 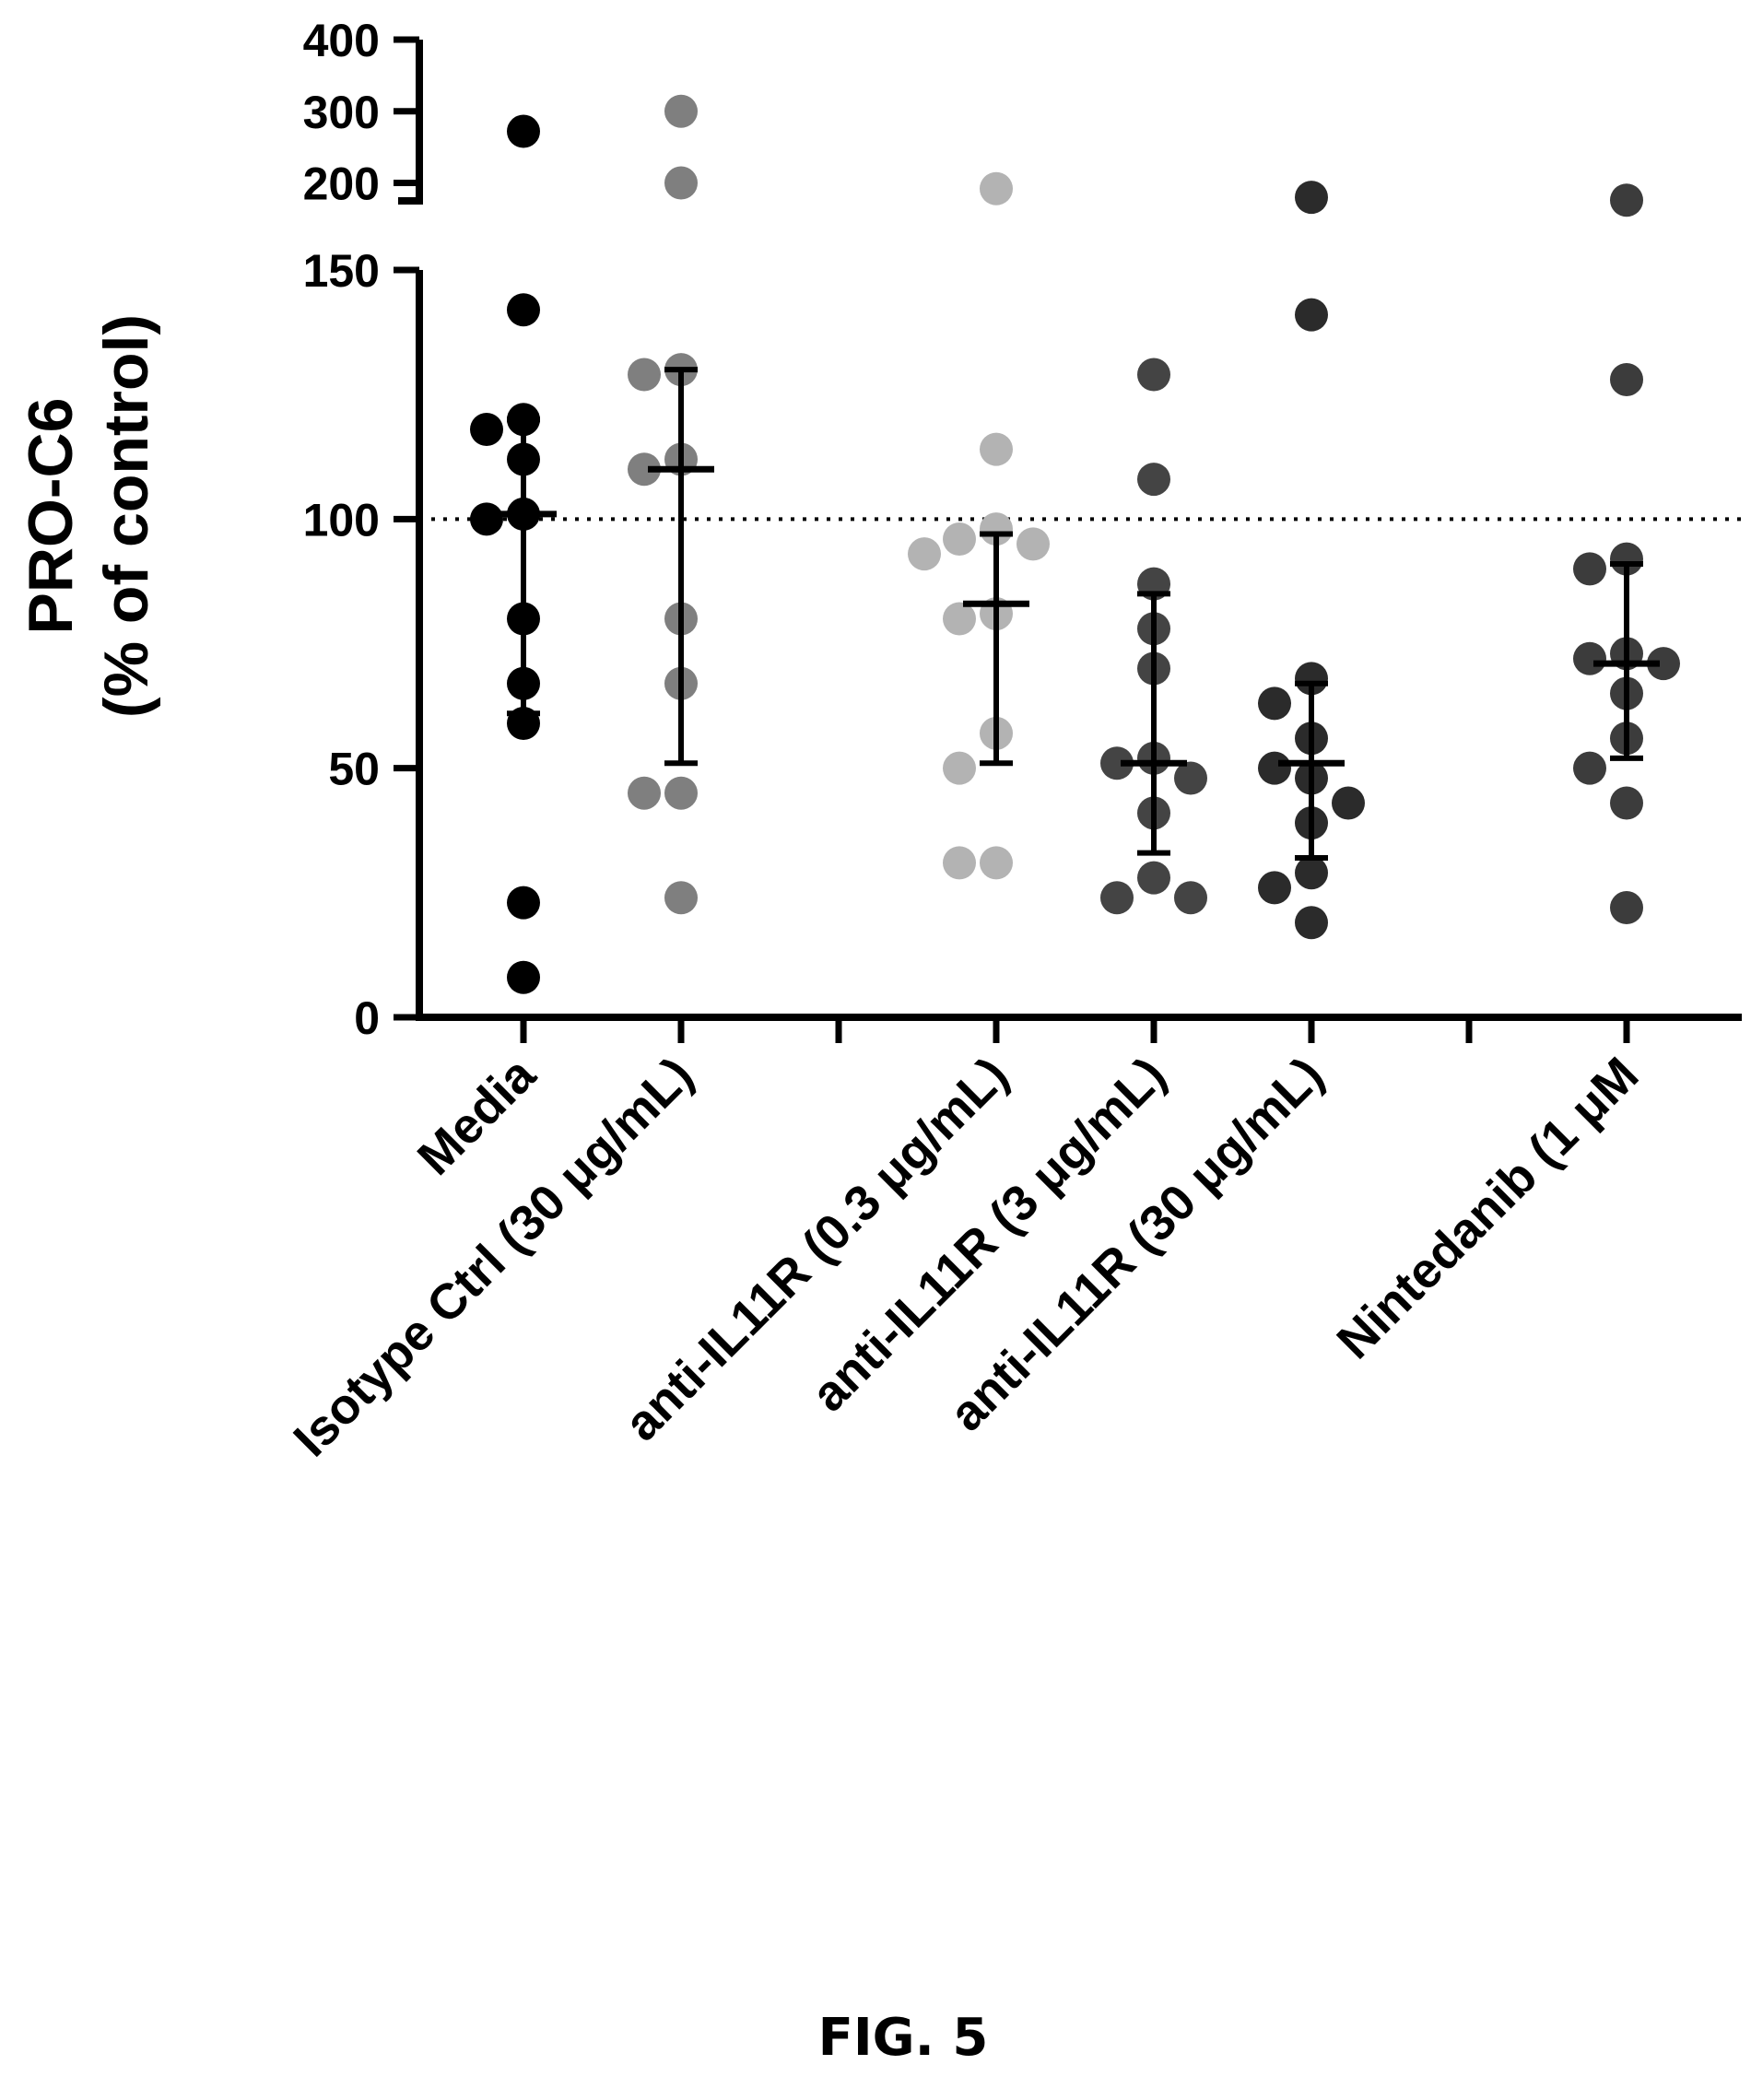 I want to click on y-tick-label: 300, so click(x=341, y=113).